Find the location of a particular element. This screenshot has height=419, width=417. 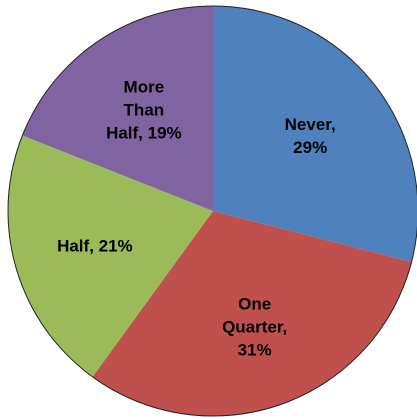

data-label-line: 31% is located at coordinates (255, 350).